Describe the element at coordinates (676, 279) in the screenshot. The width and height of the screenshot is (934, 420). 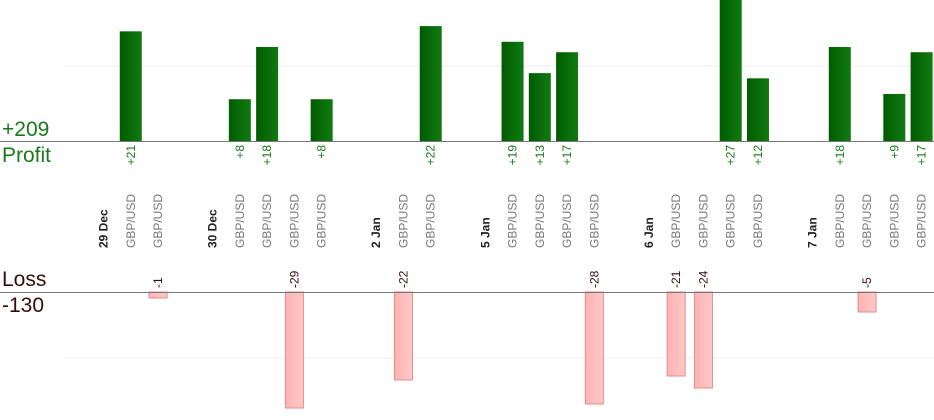
I see `loss-value-label: -21` at that location.